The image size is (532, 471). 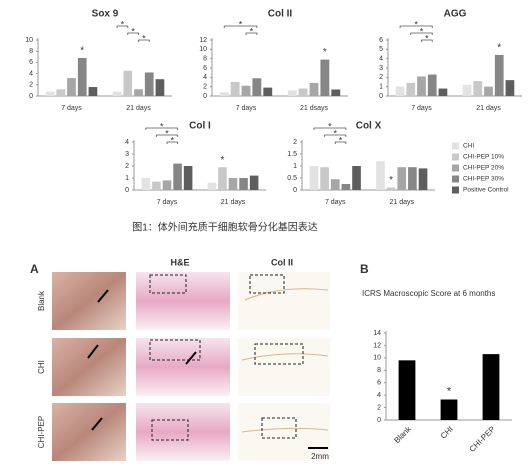 I want to click on row-label: Blank, so click(x=41, y=300).